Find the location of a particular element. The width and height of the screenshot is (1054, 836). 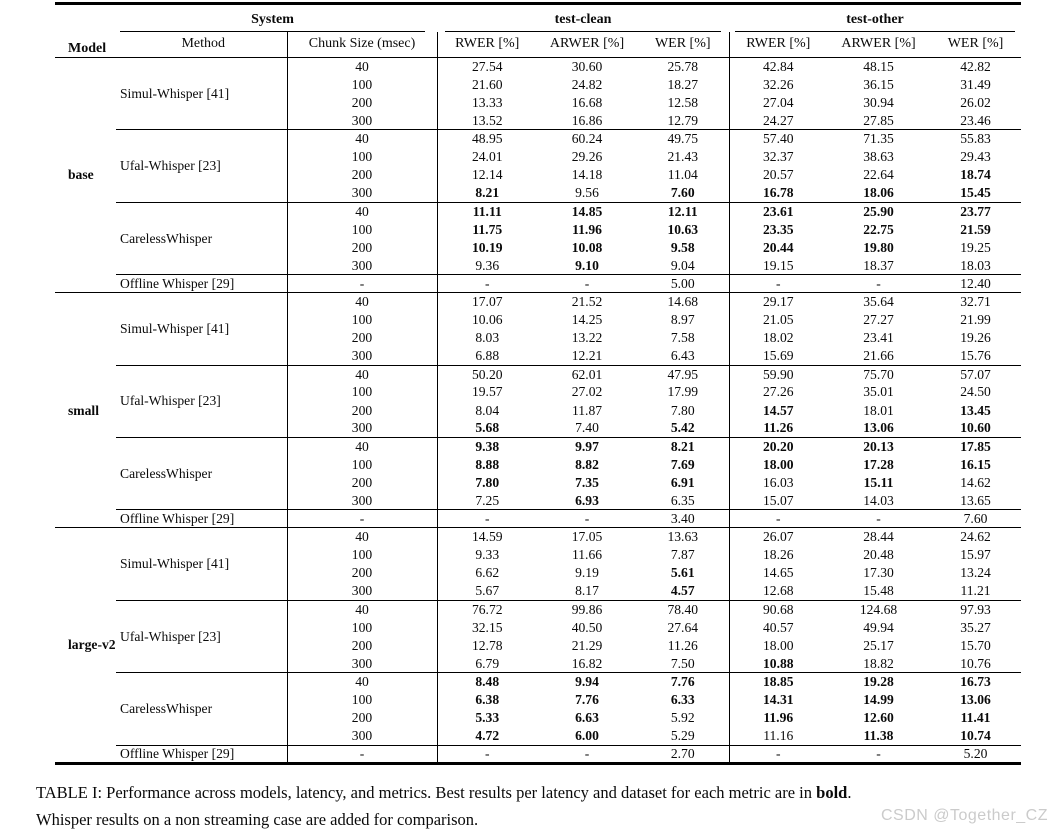

metric-cell: 21.43 is located at coordinates (683, 157).